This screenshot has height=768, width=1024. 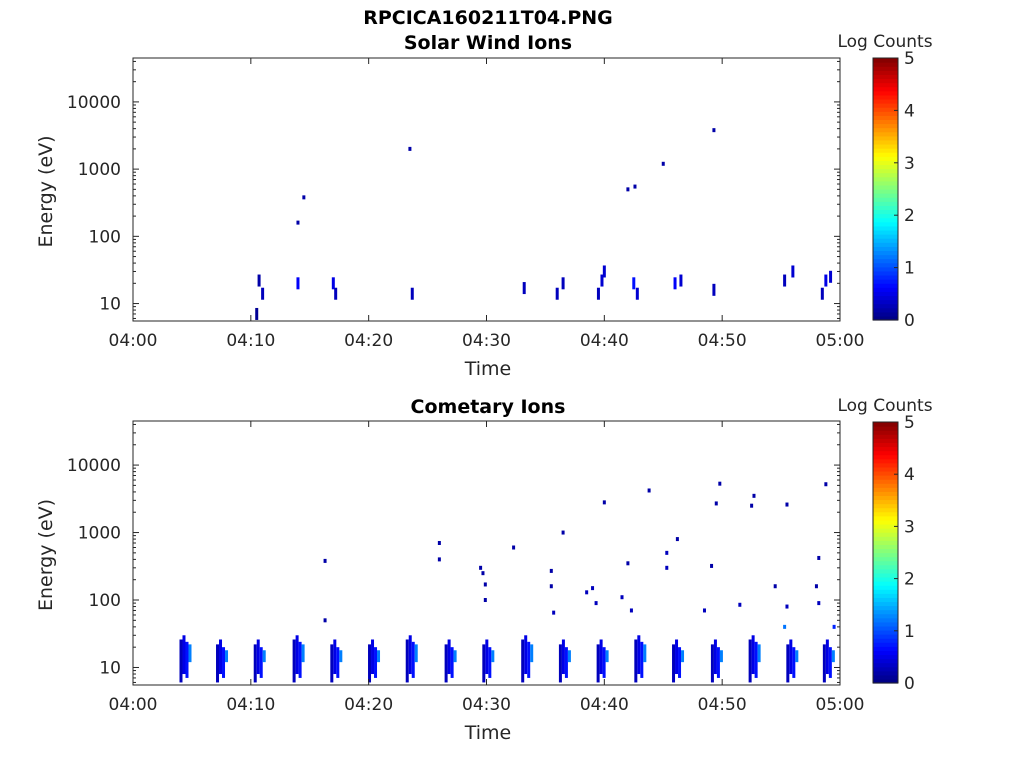 I want to click on x-tick-label: 04:10, so click(x=250, y=341).